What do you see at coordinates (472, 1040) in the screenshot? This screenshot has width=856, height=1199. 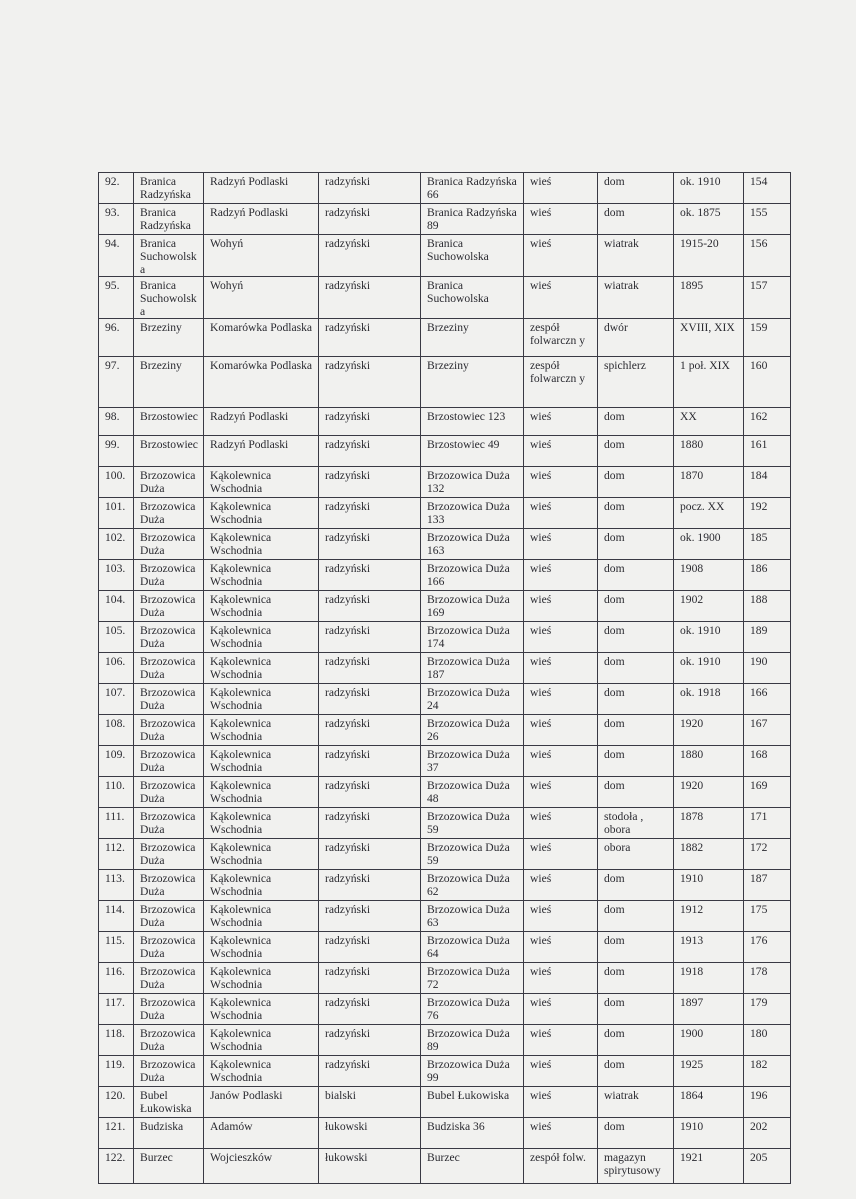 I see `address-cell: Brzozowica Duża 89` at bounding box center [472, 1040].